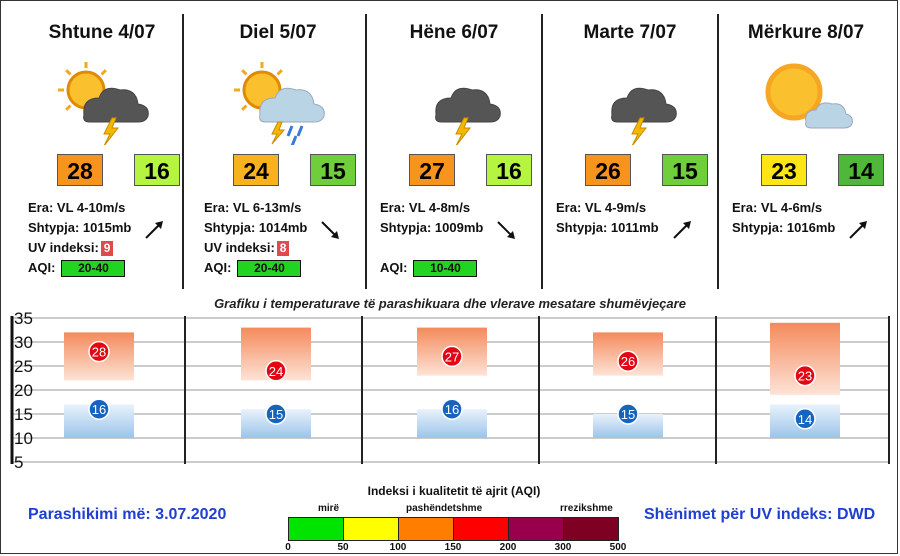  What do you see at coordinates (454, 32) in the screenshot?
I see `day-title: Hëne 6/07` at bounding box center [454, 32].